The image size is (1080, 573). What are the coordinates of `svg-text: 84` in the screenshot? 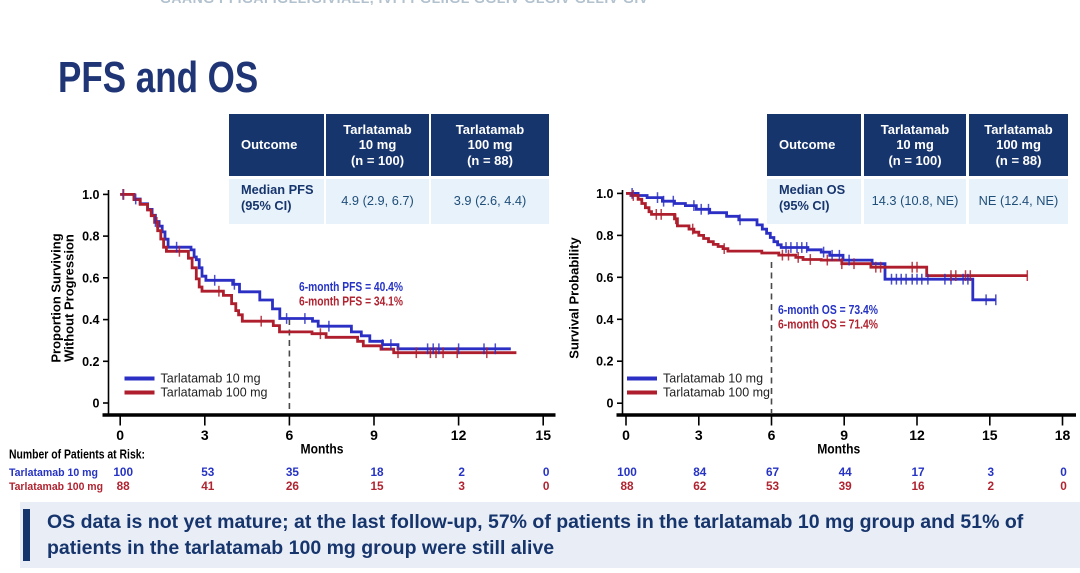 It's located at (700, 472).